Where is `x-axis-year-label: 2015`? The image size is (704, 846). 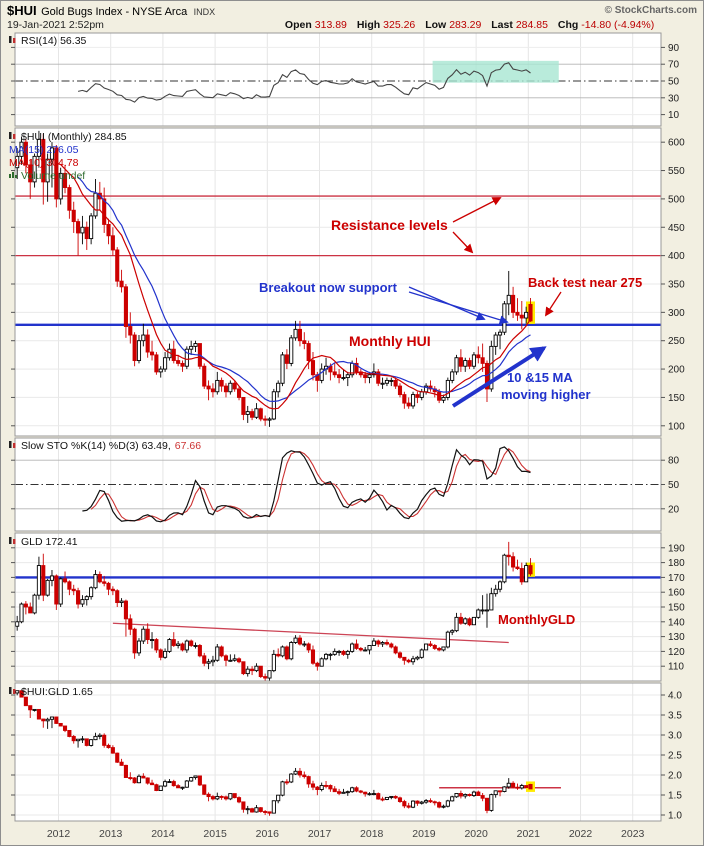 x-axis-year-label: 2015 is located at coordinates (215, 834).